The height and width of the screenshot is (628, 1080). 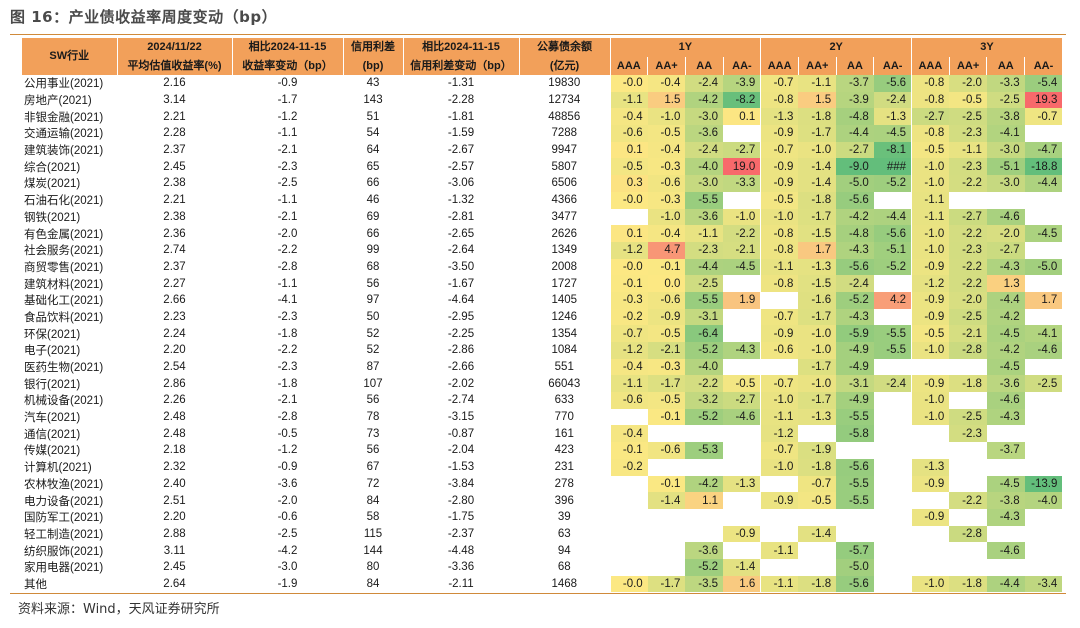 I want to click on heatmap-cell-y2-aa-minus: -5.6, so click(x=892, y=83).